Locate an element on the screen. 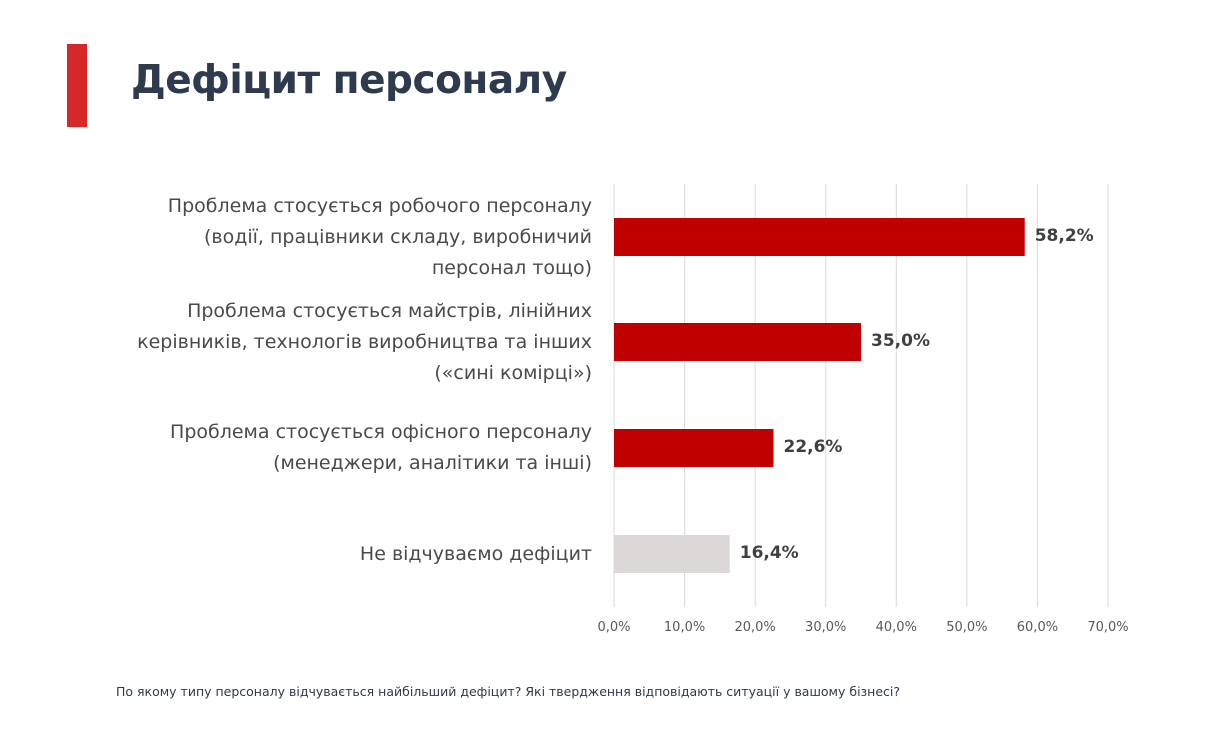  bar-value-label: 16,4% is located at coordinates (769, 553).